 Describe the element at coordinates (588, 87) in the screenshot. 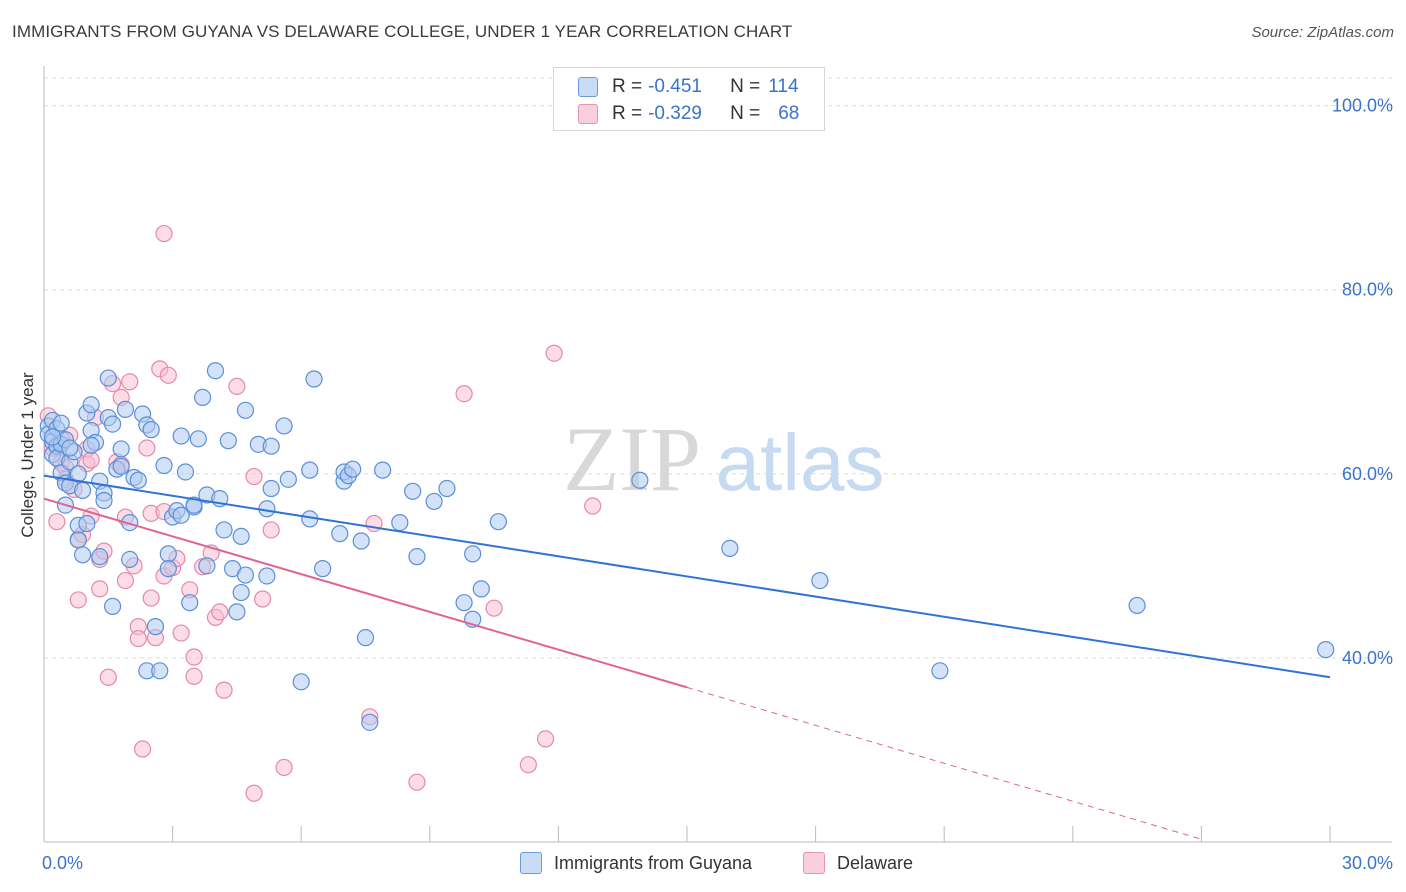

I see `legend-swatch-blue` at that location.